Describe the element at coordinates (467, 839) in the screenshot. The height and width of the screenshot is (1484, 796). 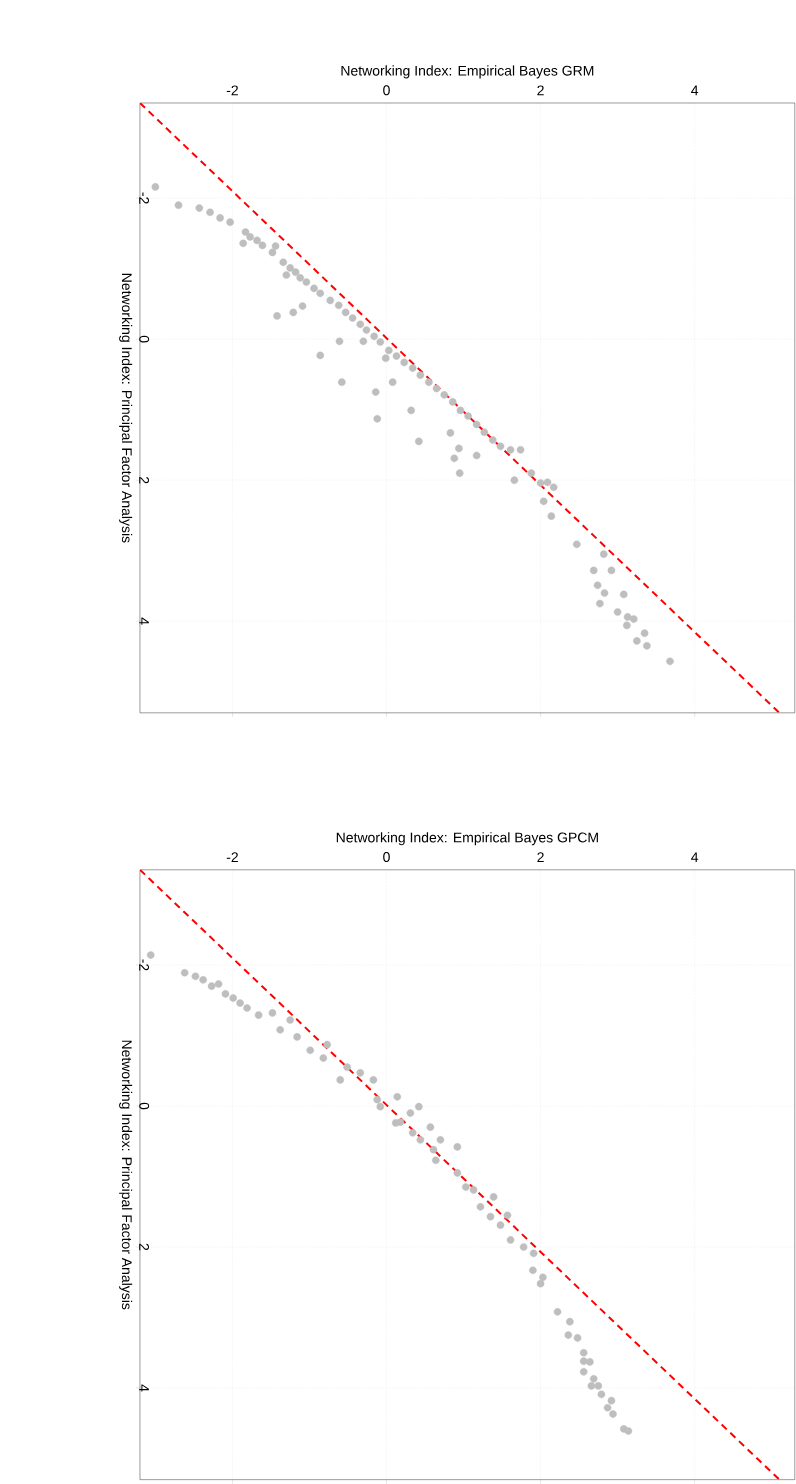
I see `x-axis-title: Networking Index: Empirical Bayes GPCM` at that location.